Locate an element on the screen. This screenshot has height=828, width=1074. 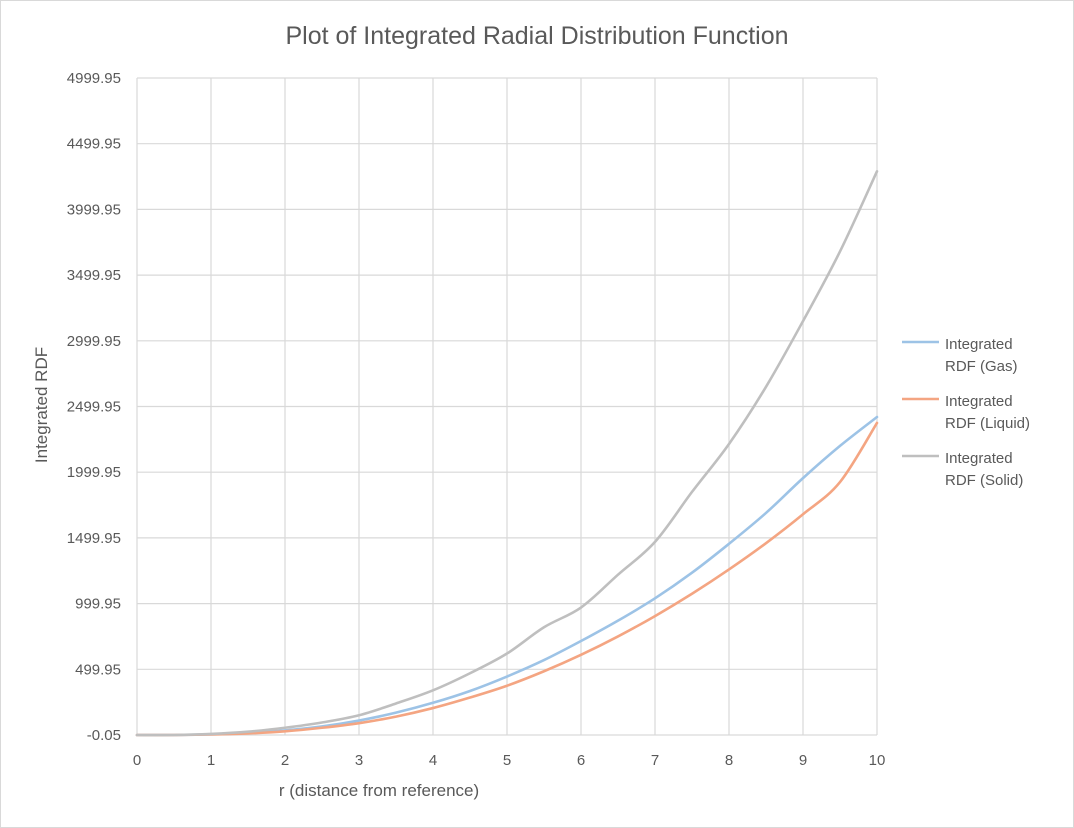
x-tick-label: 9 is located at coordinates (803, 760).